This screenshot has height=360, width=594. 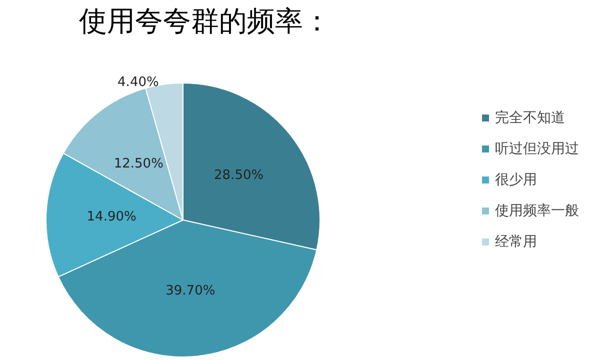 I want to click on data-label: 14.90%, so click(x=111, y=217).